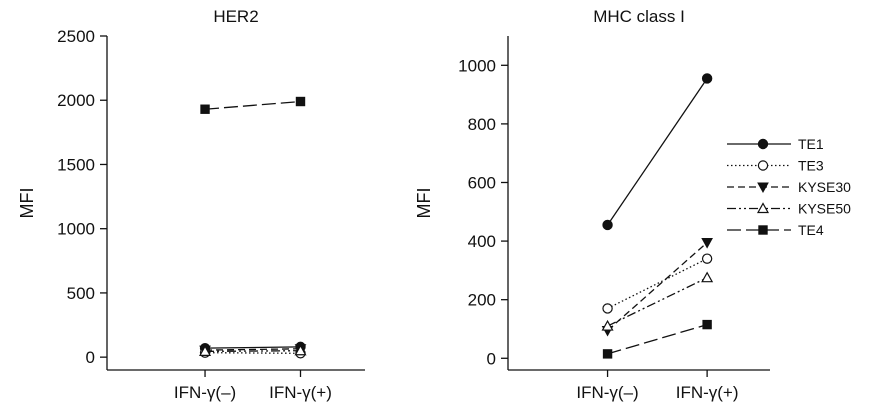 This screenshot has height=413, width=871. I want to click on chart-title: MHC class I, so click(639, 16).